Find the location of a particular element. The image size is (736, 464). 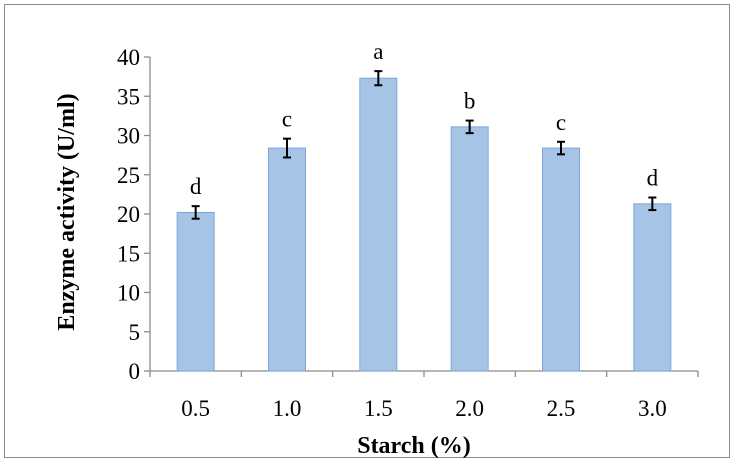

y-axis-title: Enzyme activity (U/ml) is located at coordinates (67, 211).